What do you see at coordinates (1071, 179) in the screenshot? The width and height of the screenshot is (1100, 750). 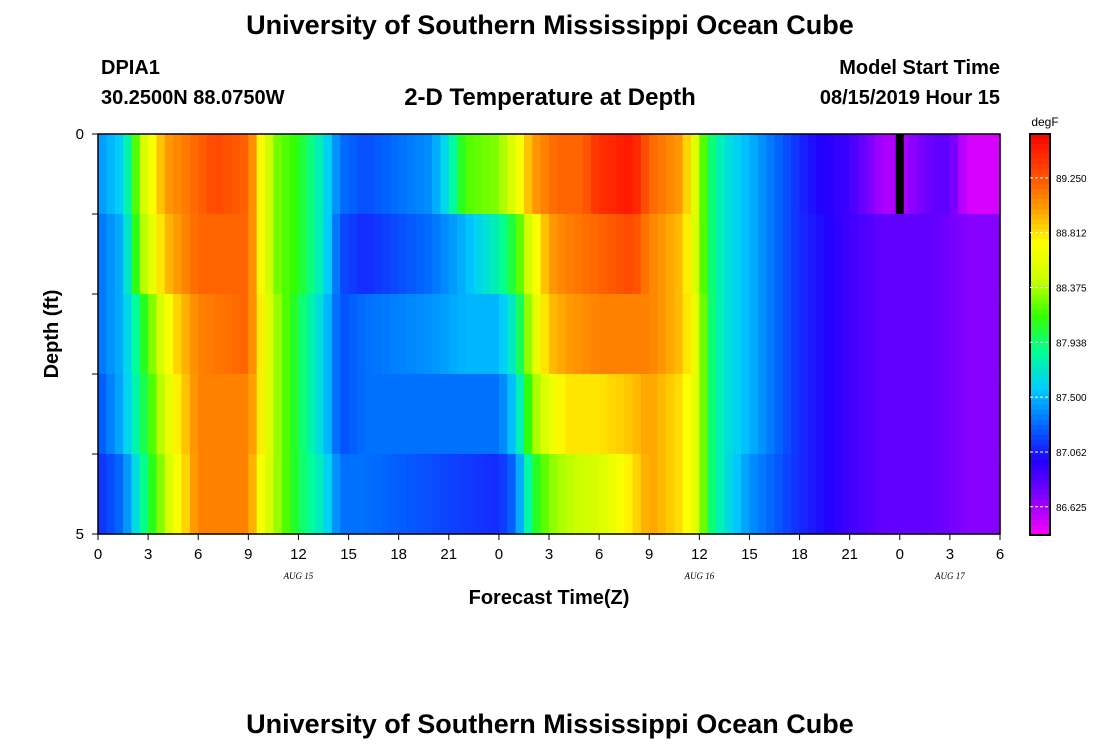 I see `colorbar-tick-label: 89.250` at bounding box center [1071, 179].